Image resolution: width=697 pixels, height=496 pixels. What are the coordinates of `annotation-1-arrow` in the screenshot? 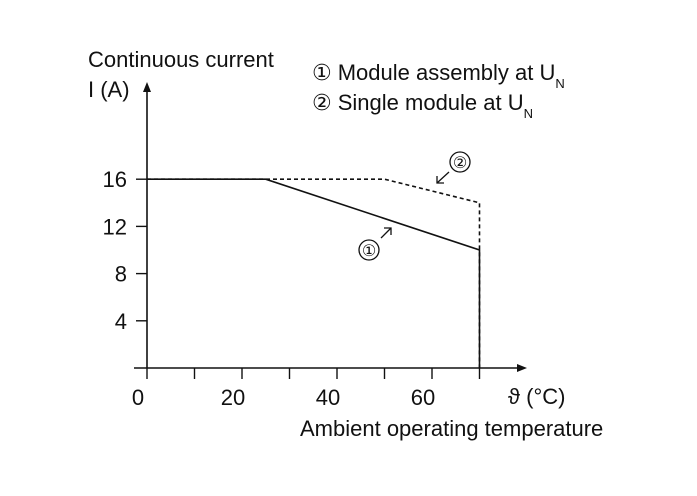 It's located at (386, 233).